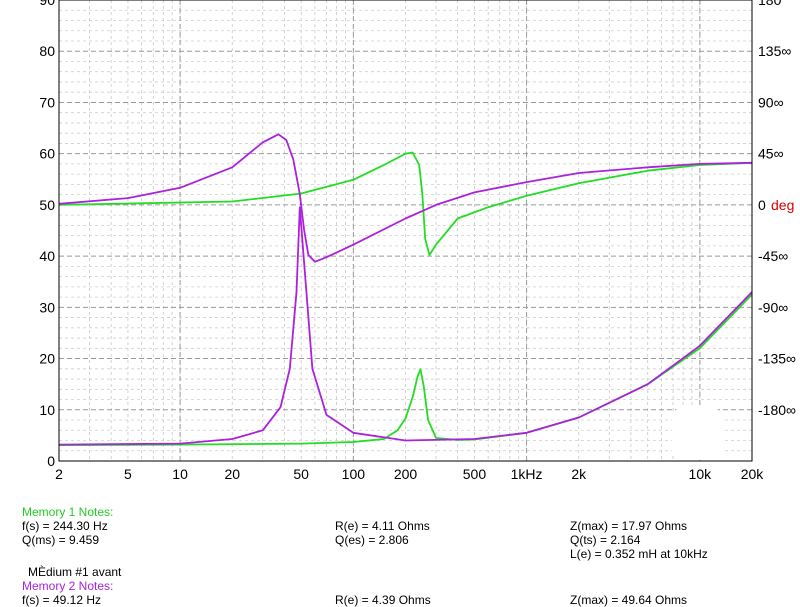 This screenshot has height=607, width=800. What do you see at coordinates (47, 307) in the screenshot?
I see `y-tick-label: 30` at bounding box center [47, 307].